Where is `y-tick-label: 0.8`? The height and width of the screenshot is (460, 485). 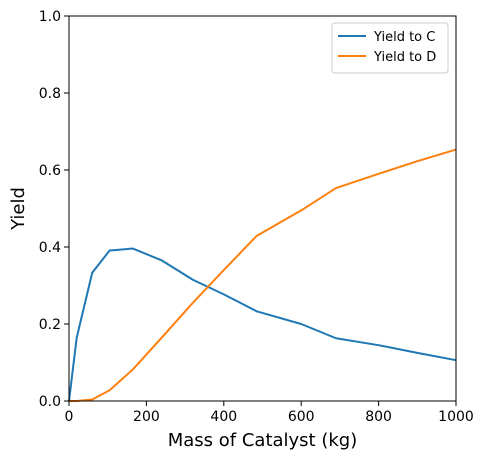 y-tick-label: 0.8 is located at coordinates (50, 94).